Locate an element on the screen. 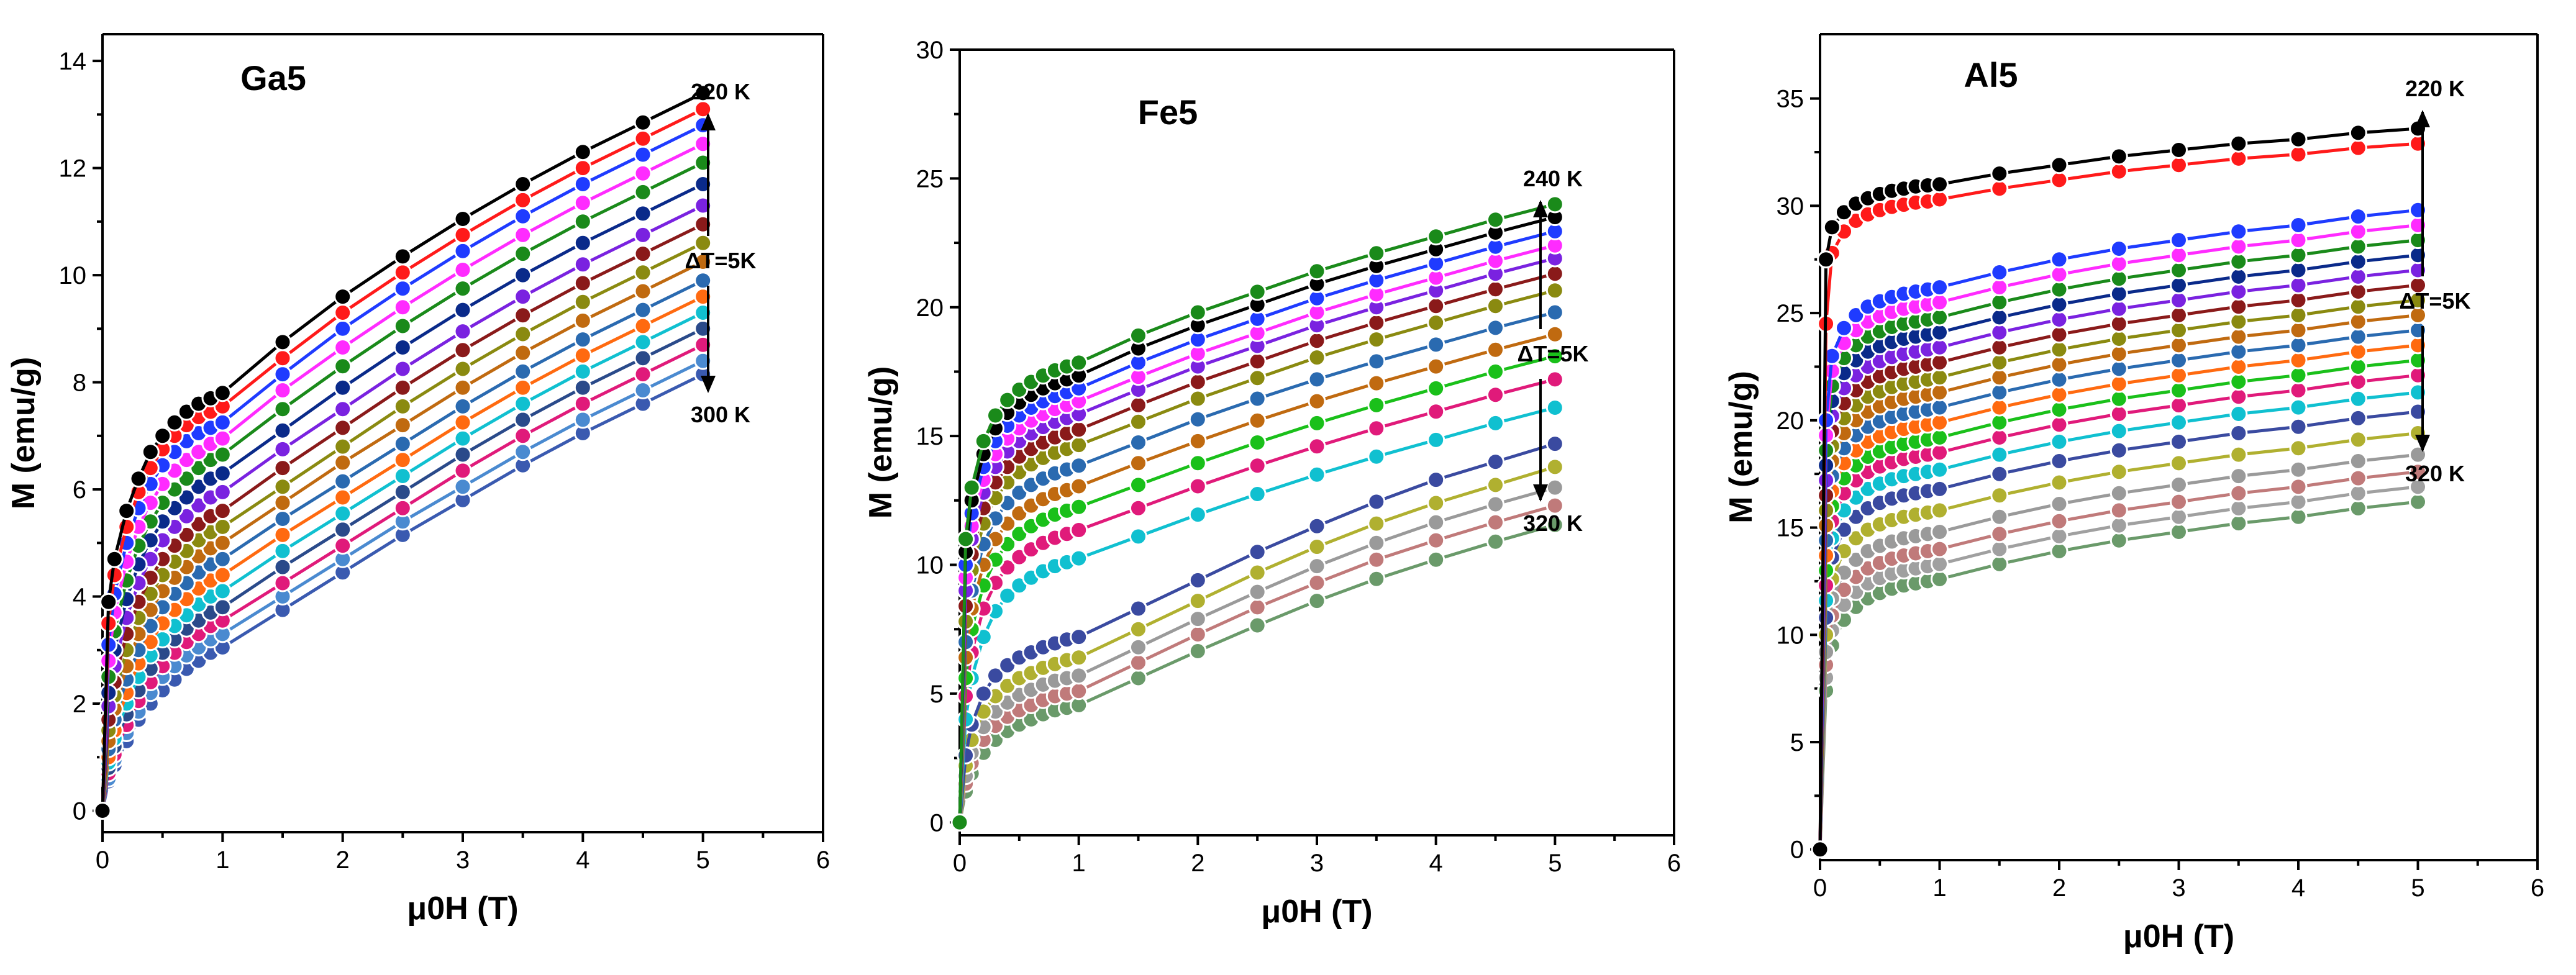 The width and height of the screenshot is (2576, 975). y-tick-label: 10 is located at coordinates (1791, 635).